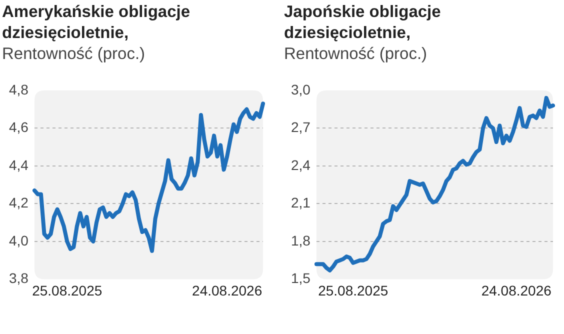 The height and width of the screenshot is (334, 564). I want to click on y-tick-label: 2,1, so click(300, 202).